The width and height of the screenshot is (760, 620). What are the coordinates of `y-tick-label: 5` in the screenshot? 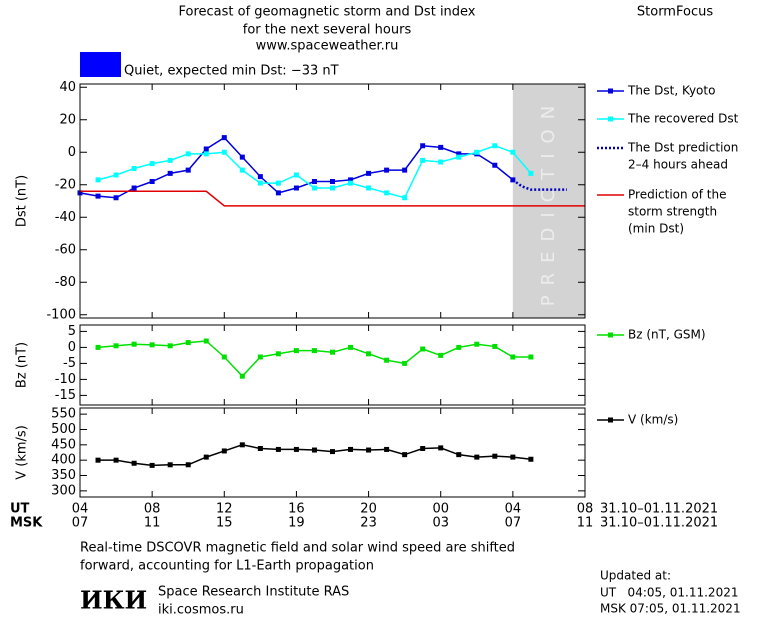 It's located at (72, 331).